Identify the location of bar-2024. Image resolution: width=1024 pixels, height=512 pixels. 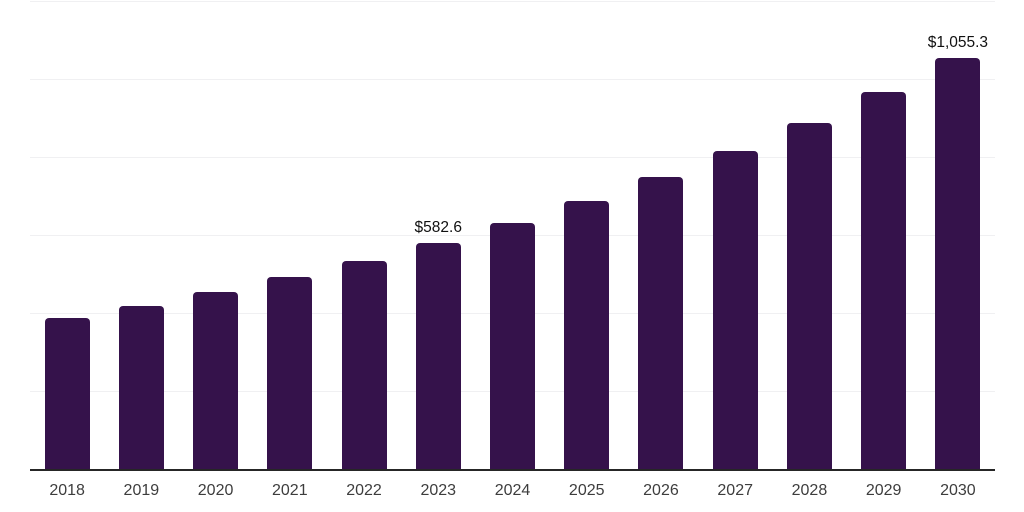
(512, 346).